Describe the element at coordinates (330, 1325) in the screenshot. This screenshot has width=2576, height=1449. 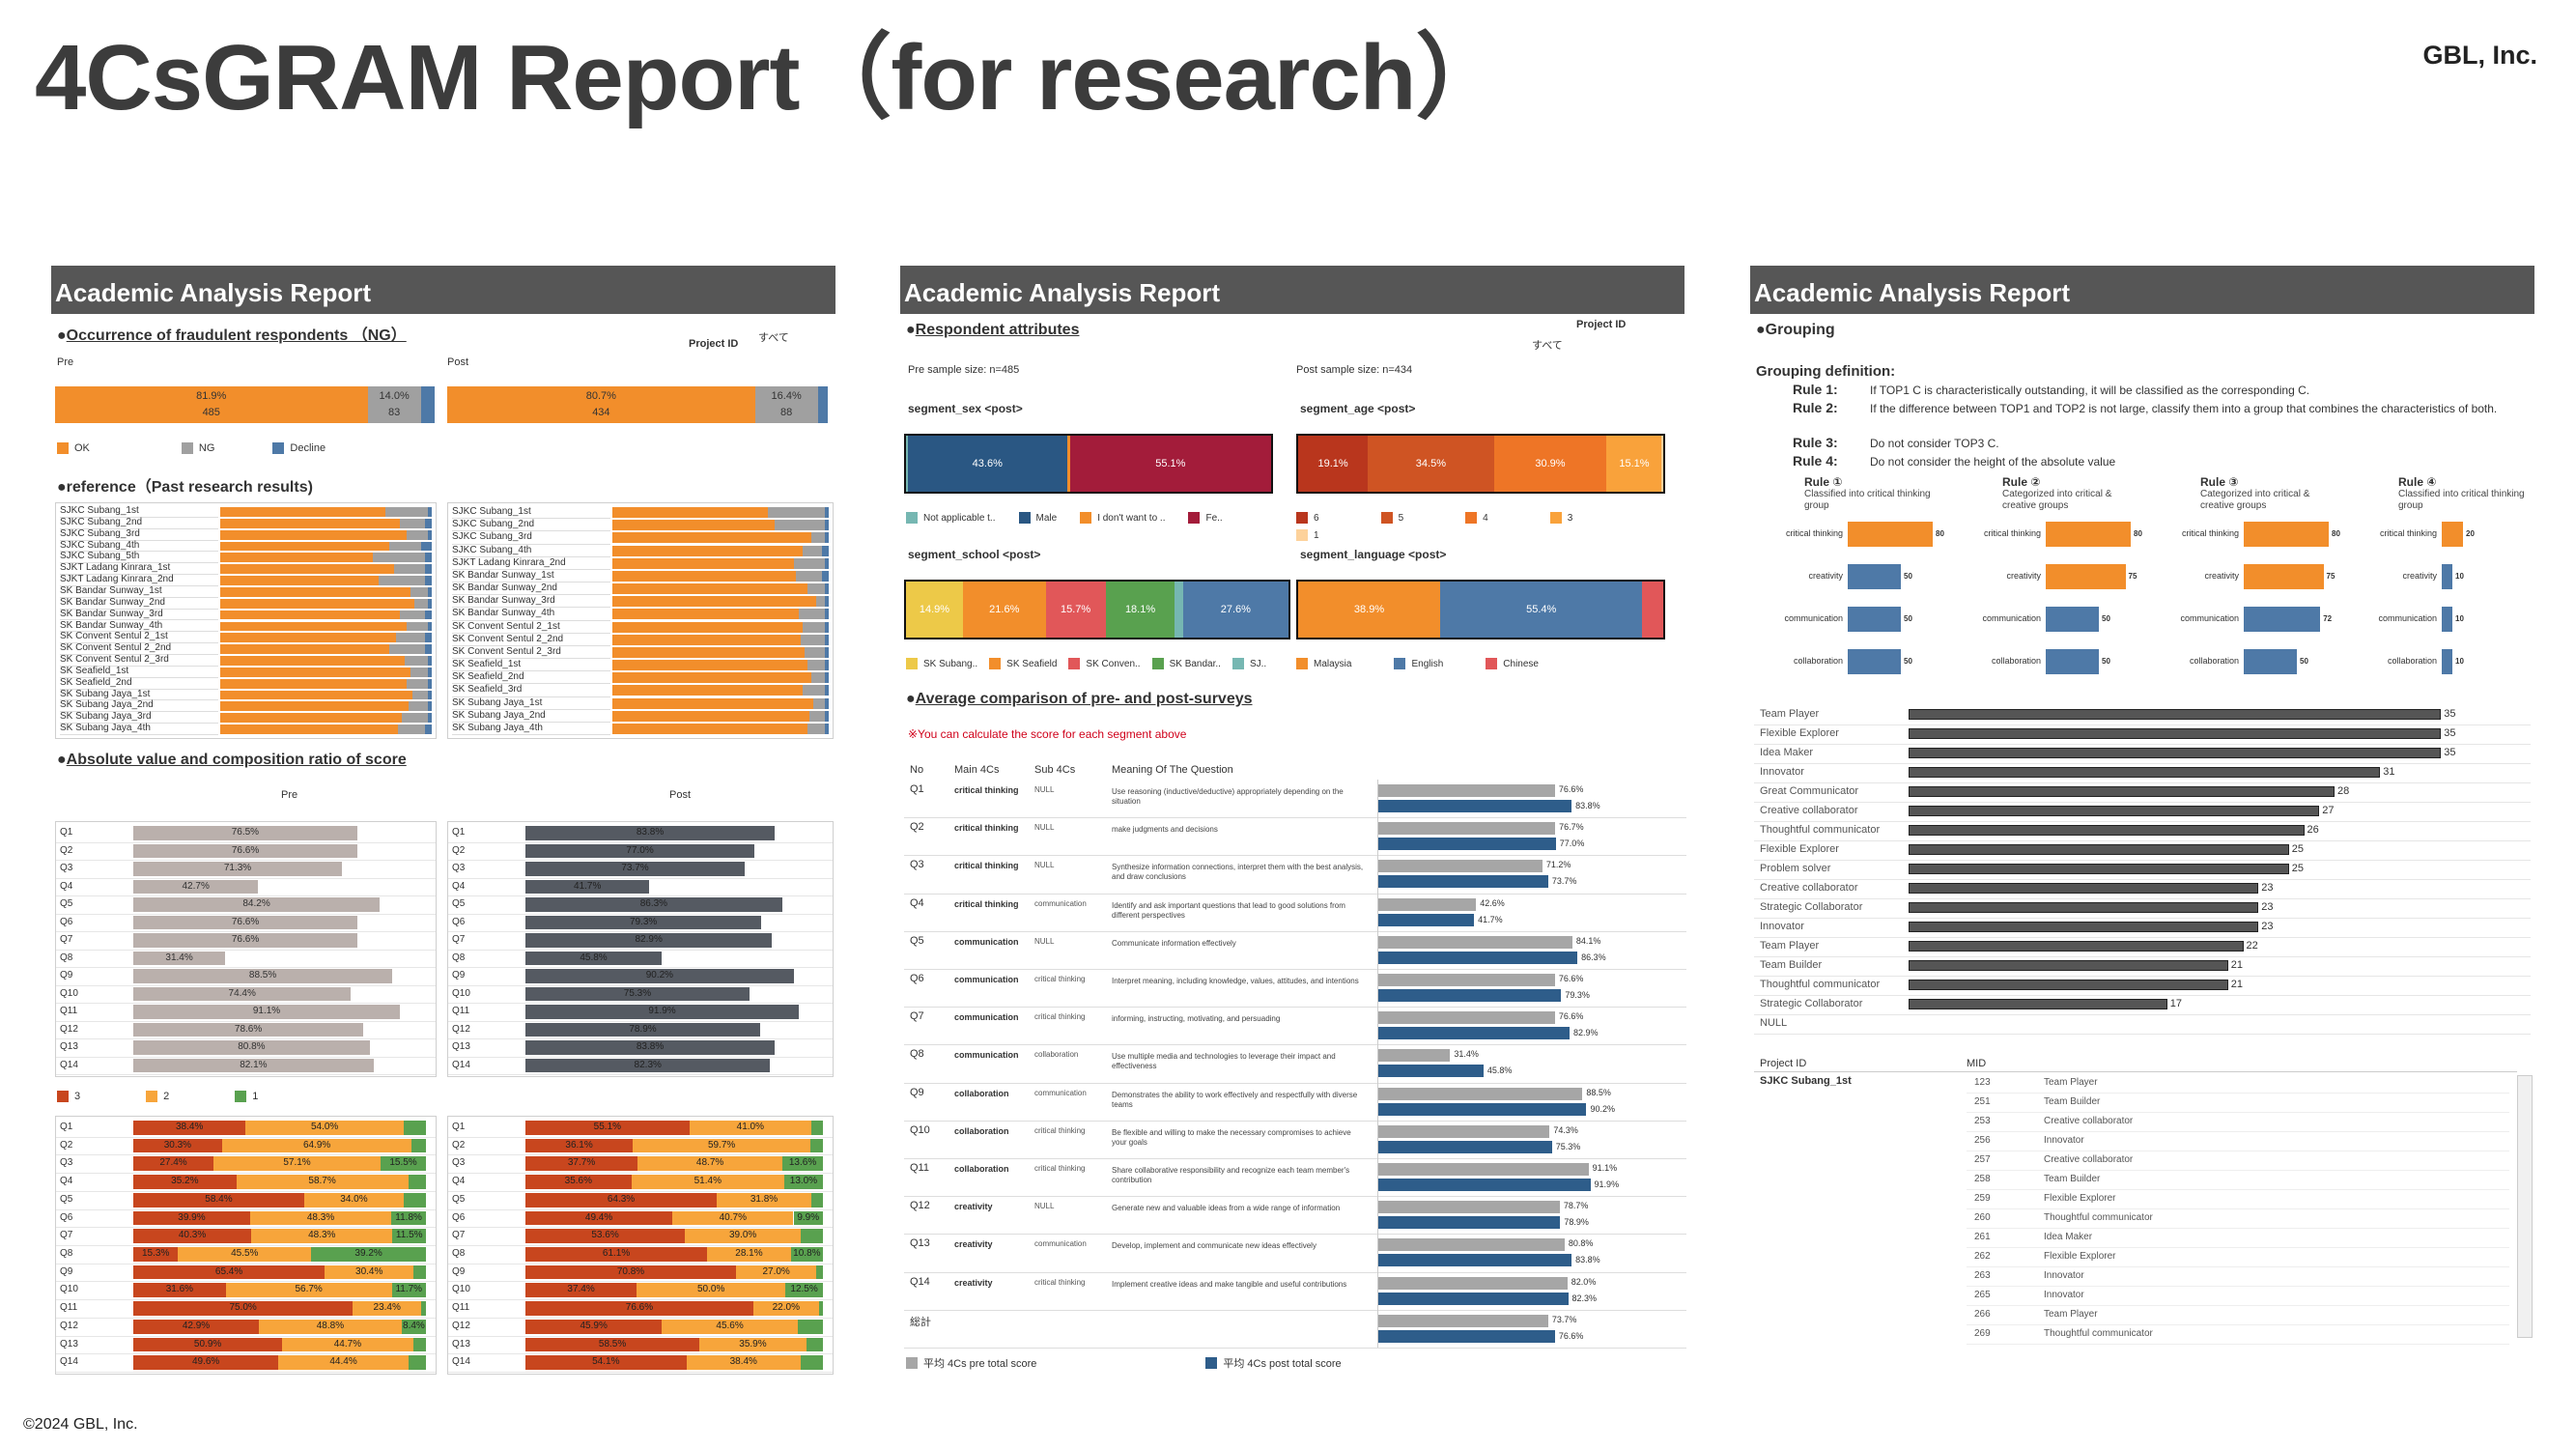
I see `composition-value: 48.8%` at that location.